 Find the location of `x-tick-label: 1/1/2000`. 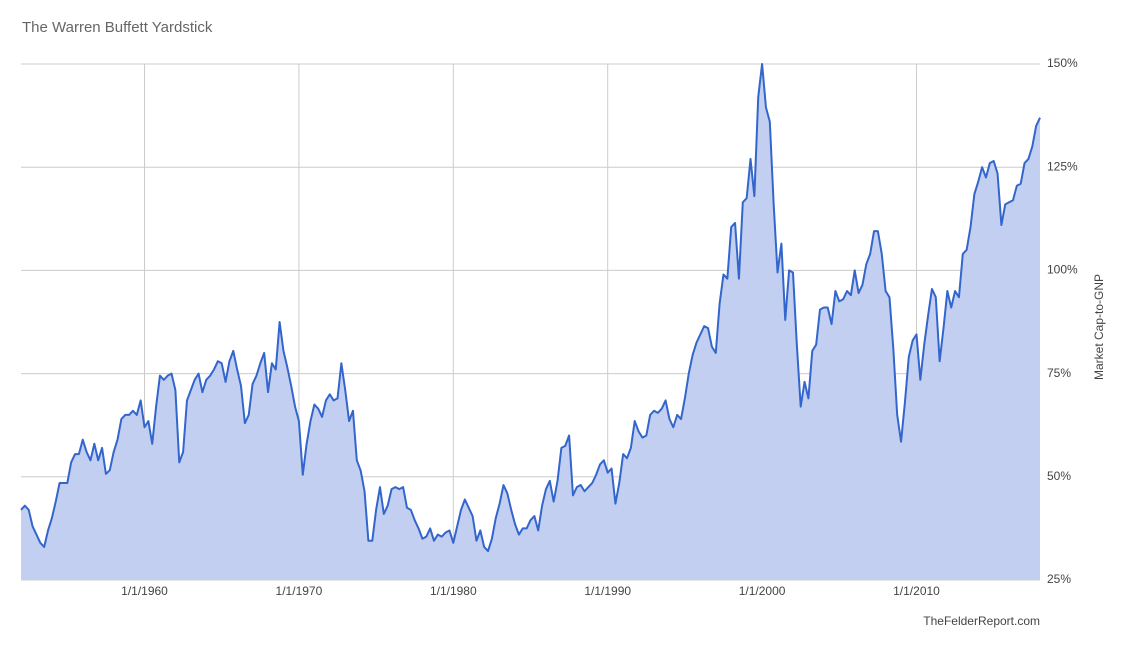

x-tick-label: 1/1/2000 is located at coordinates (762, 591).